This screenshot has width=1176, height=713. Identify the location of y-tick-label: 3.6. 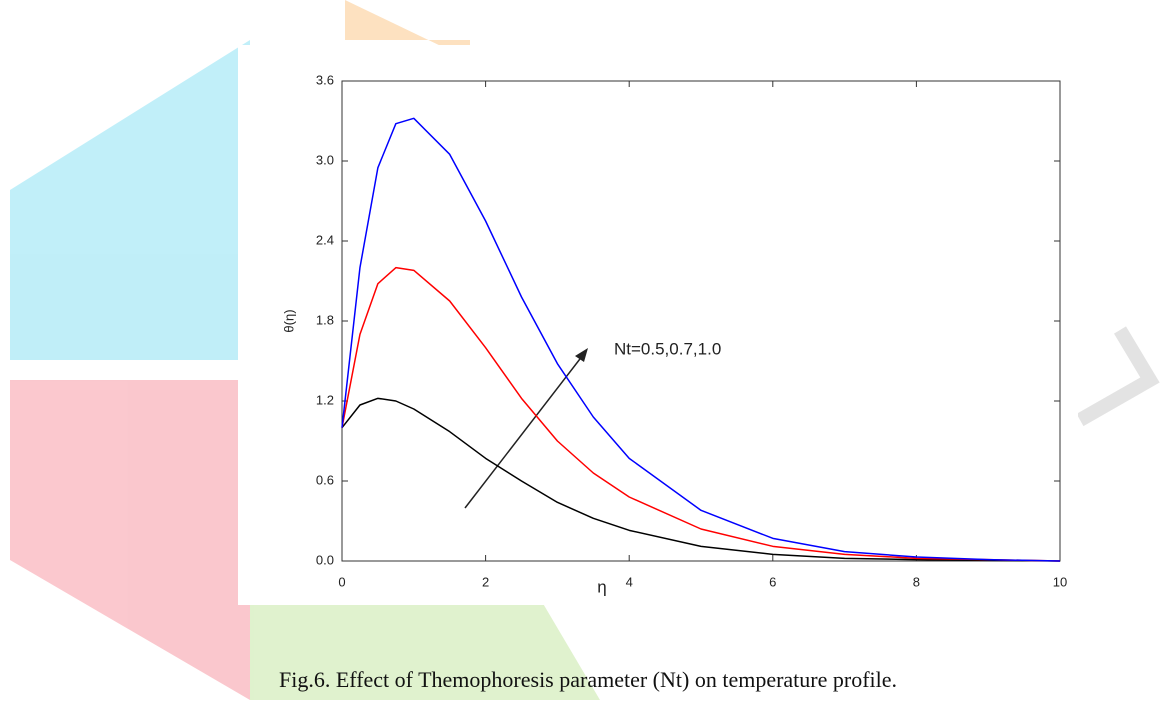
(325, 79).